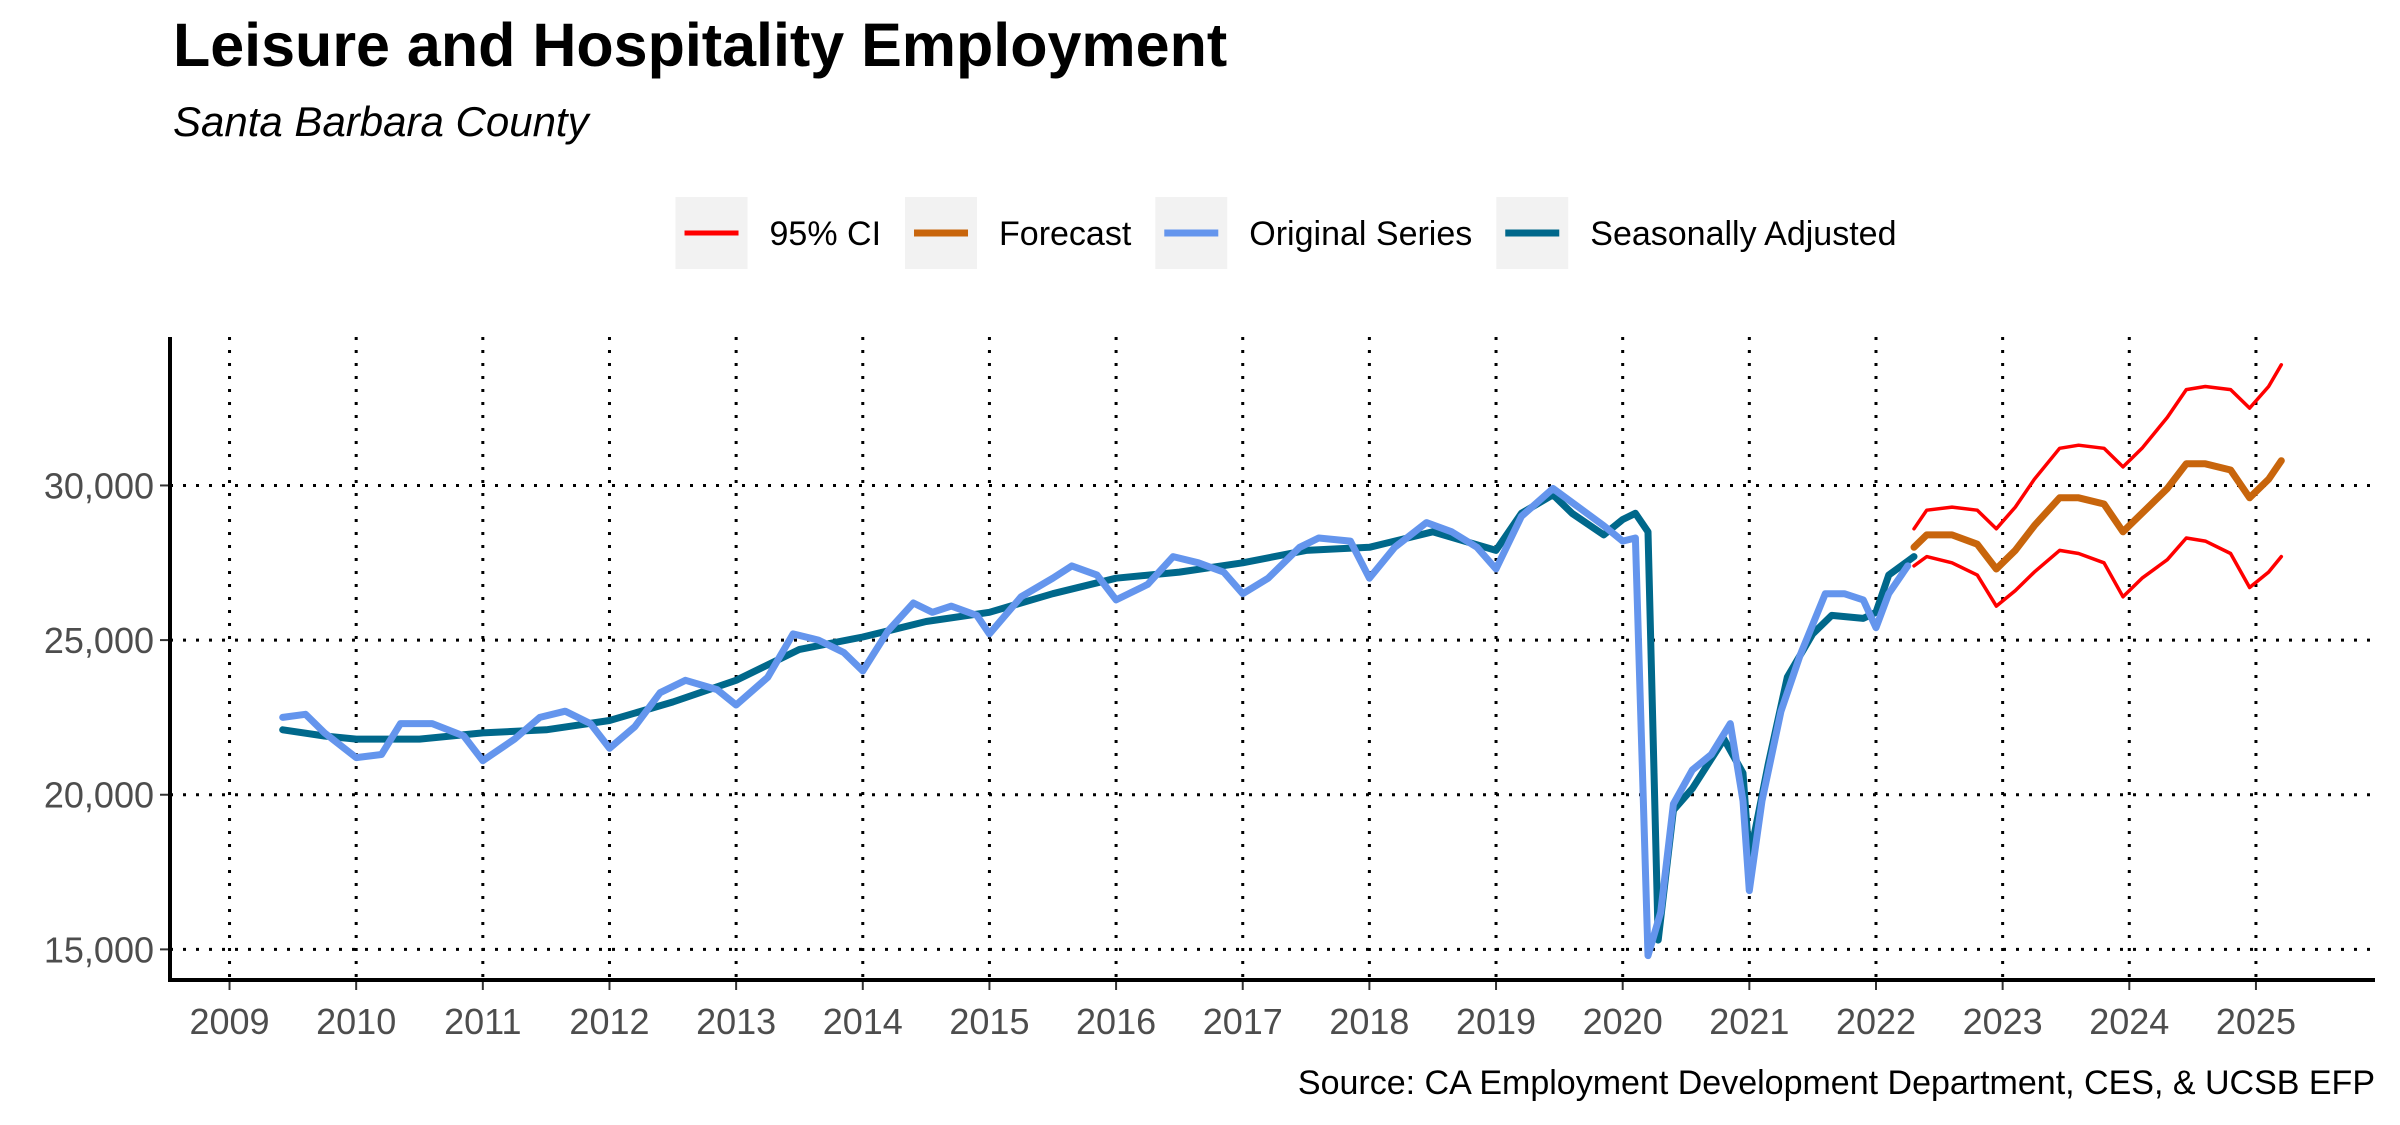 Image resolution: width=2400 pixels, height=1125 pixels. Describe the element at coordinates (2003, 1021) in the screenshot. I see `x-tick-label: 2023` at that location.